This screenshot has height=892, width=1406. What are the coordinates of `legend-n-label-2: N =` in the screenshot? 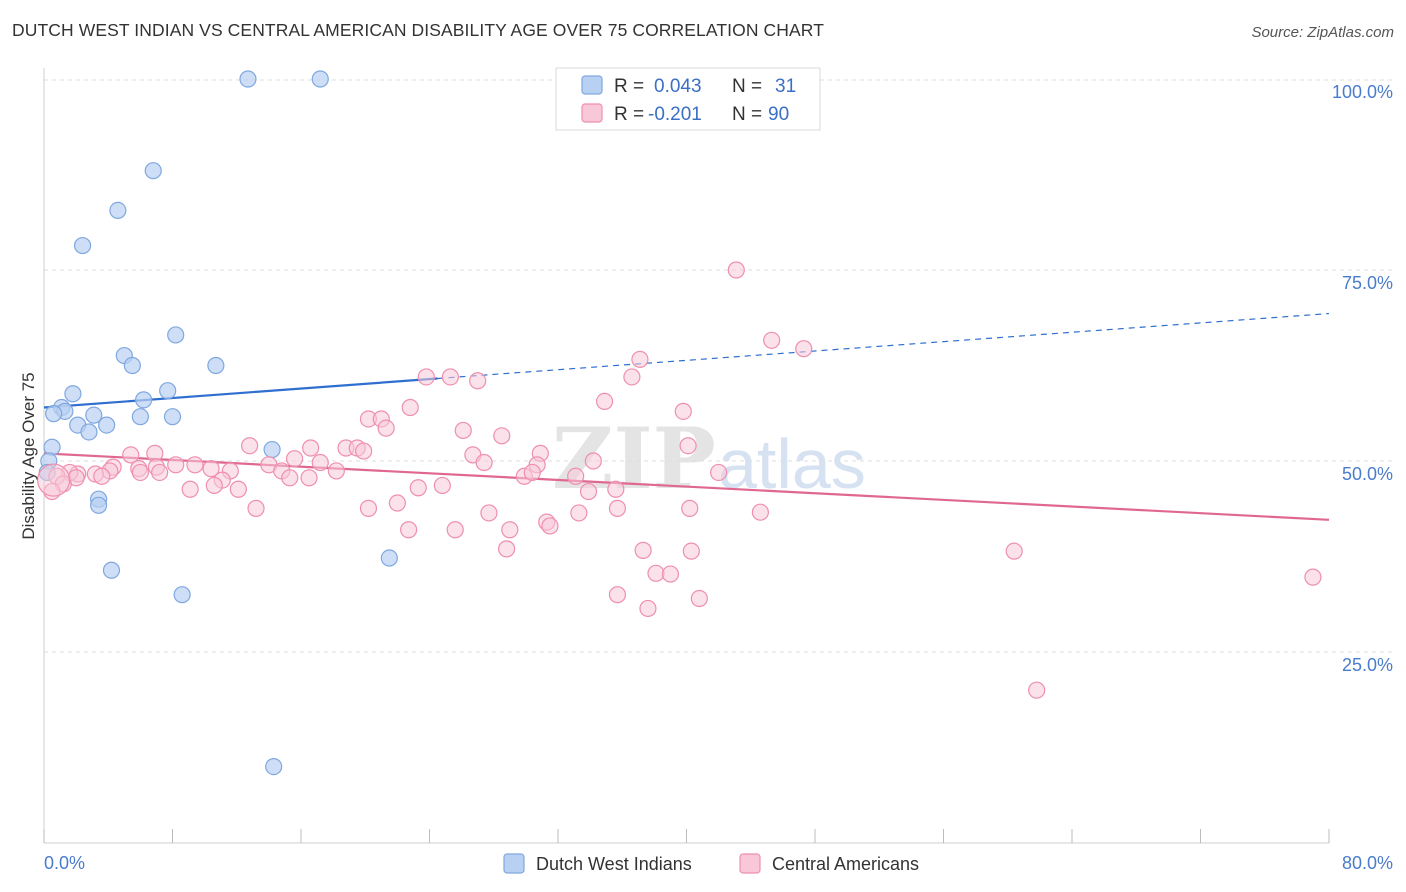 It's located at (747, 114).